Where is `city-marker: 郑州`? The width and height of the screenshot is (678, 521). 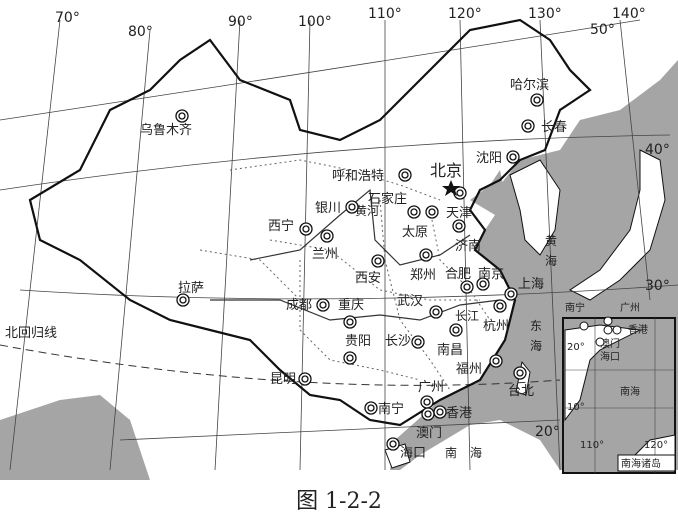 city-marker: 郑州 is located at coordinates (423, 265).